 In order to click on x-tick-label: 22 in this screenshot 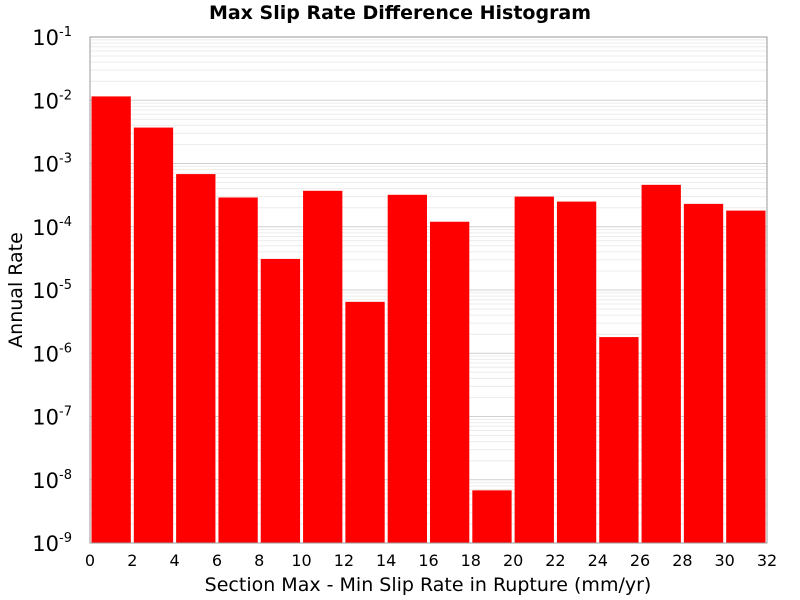, I will do `click(555, 560)`.